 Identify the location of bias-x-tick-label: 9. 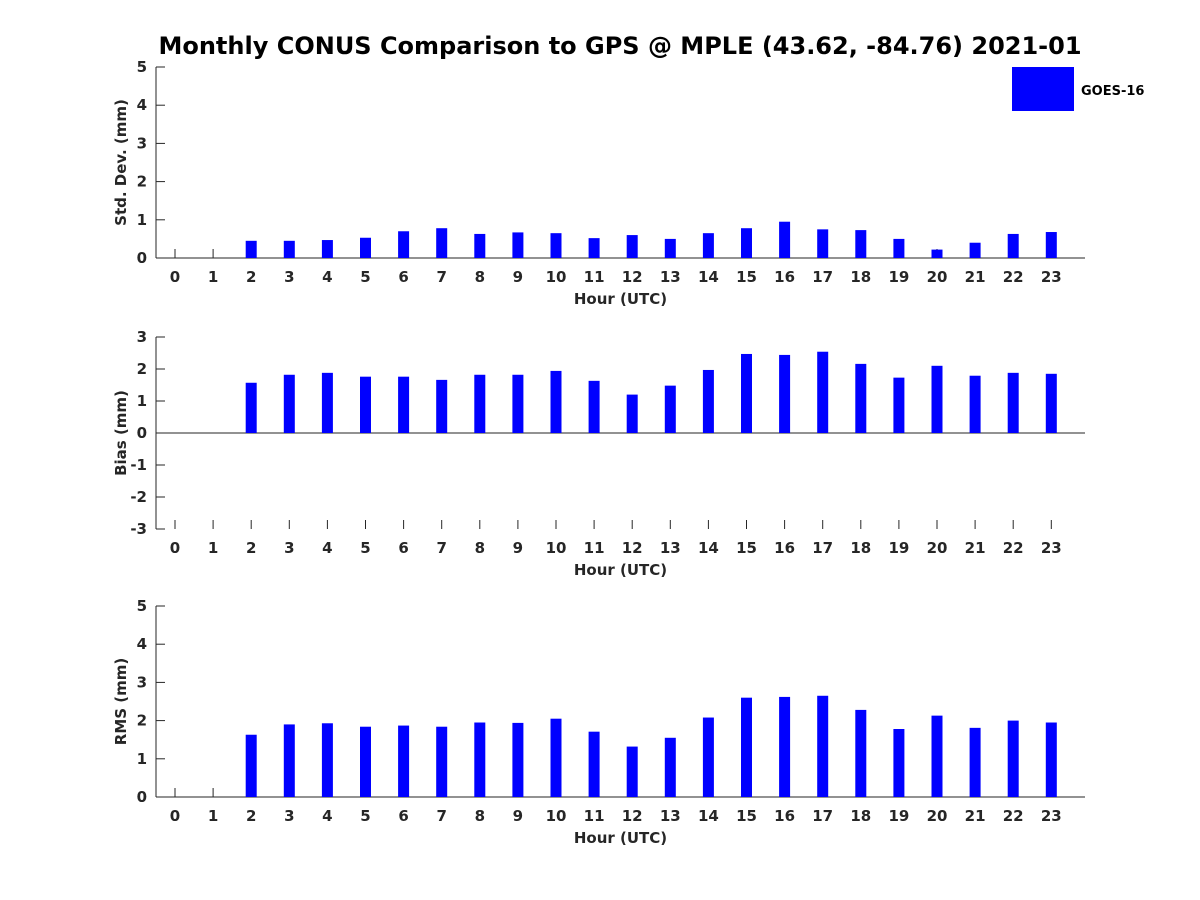
(518, 548).